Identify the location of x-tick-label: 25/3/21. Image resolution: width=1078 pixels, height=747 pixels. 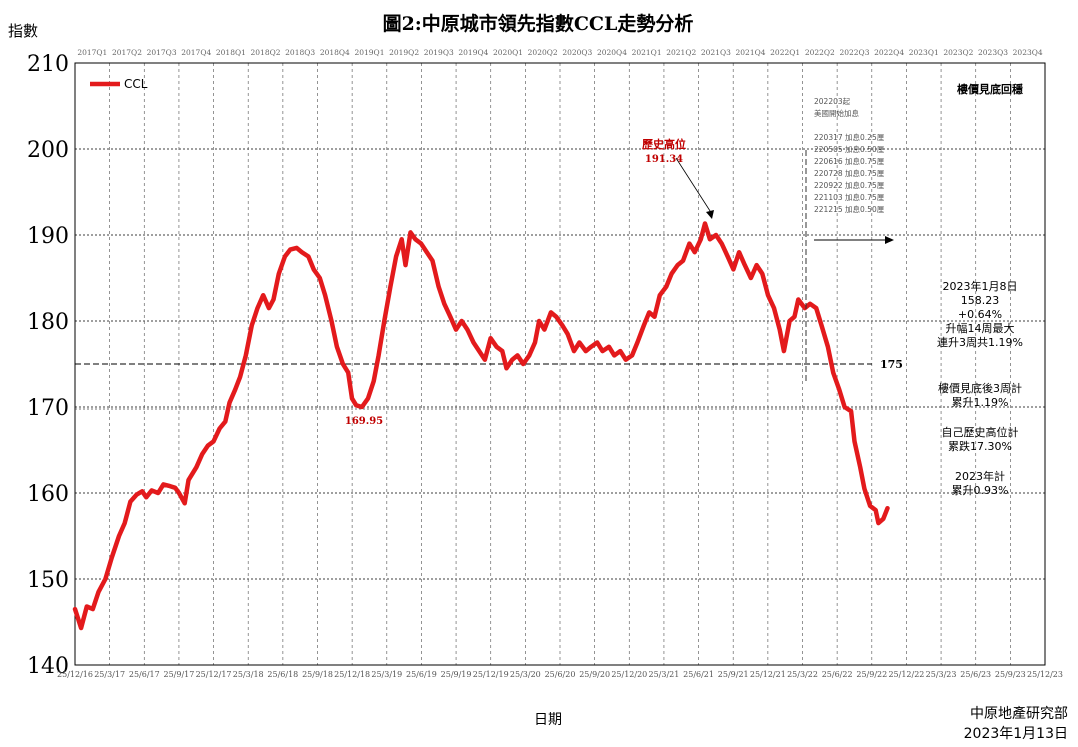
(664, 674).